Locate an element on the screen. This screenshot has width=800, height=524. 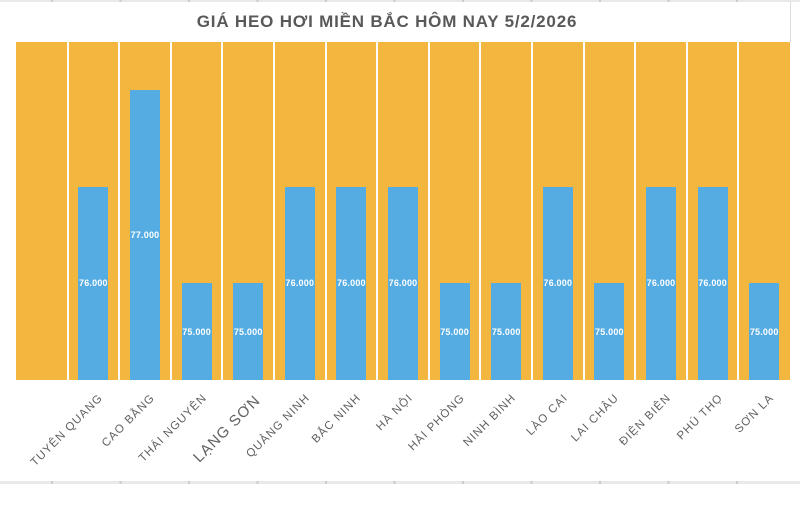
cropped-spreadsheet-row-top is located at coordinates (400, 1).